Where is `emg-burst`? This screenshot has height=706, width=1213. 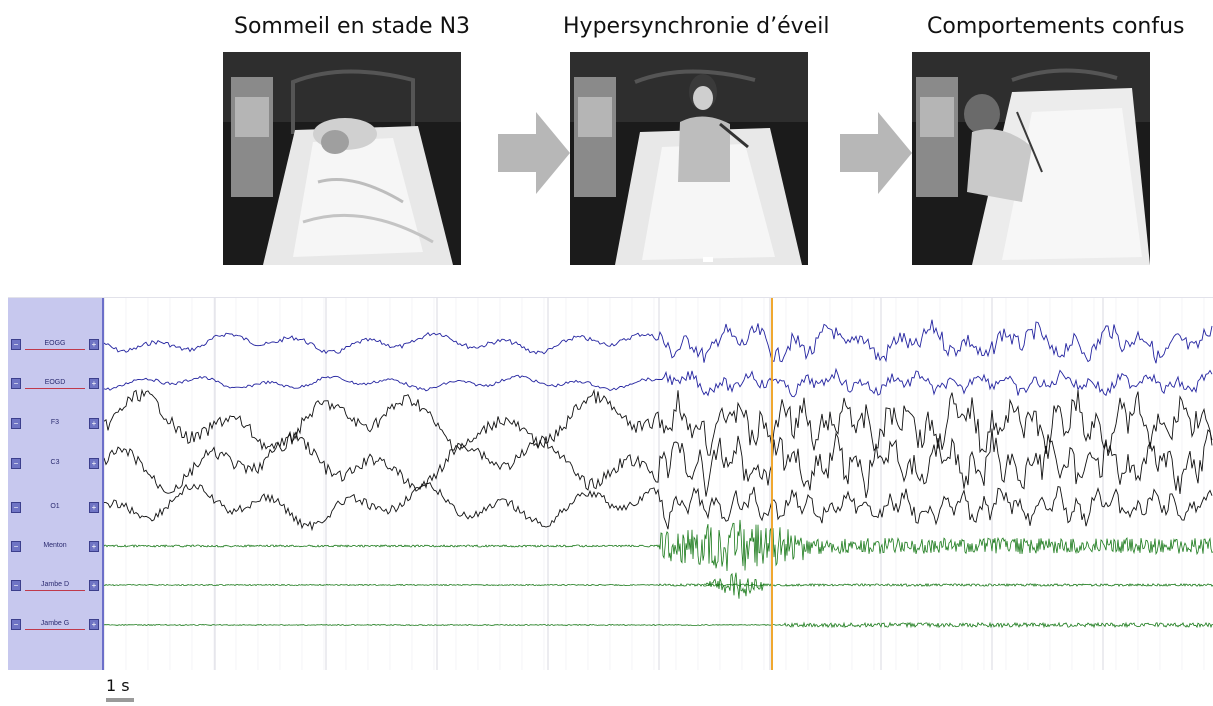
emg-burst is located at coordinates (734, 585).